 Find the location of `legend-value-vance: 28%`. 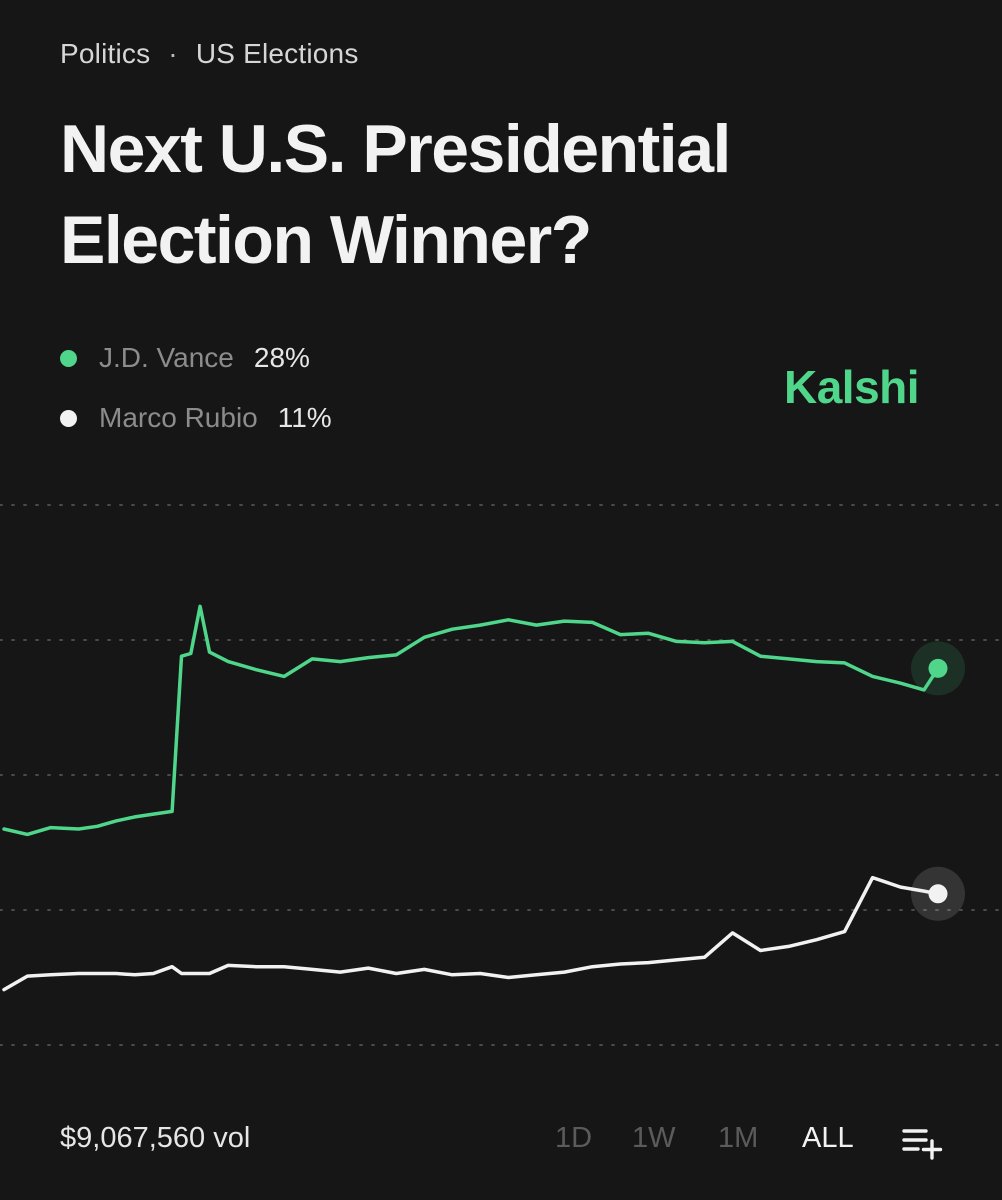

legend-value-vance: 28% is located at coordinates (281, 357).